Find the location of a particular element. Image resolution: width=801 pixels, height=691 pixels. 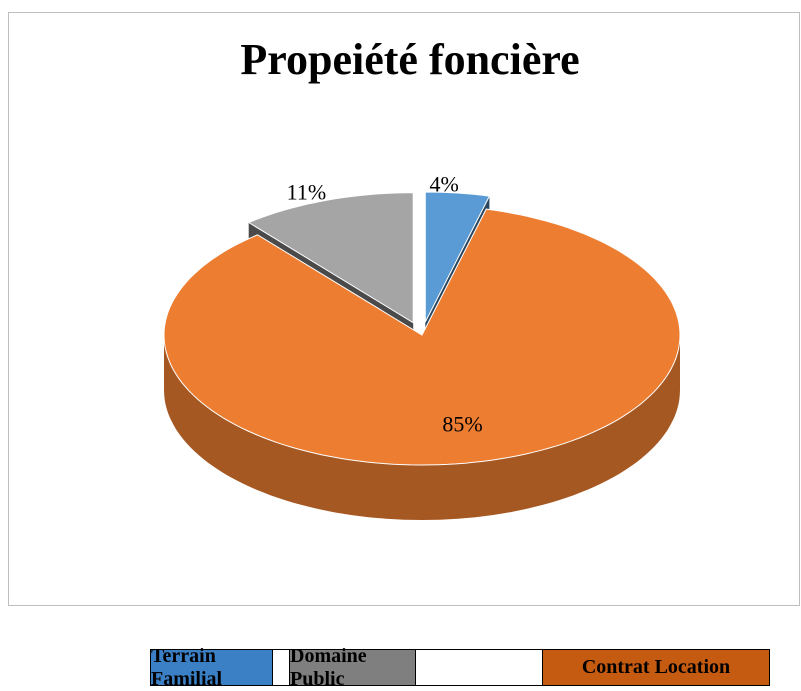

data-label: 85% is located at coordinates (462, 423).